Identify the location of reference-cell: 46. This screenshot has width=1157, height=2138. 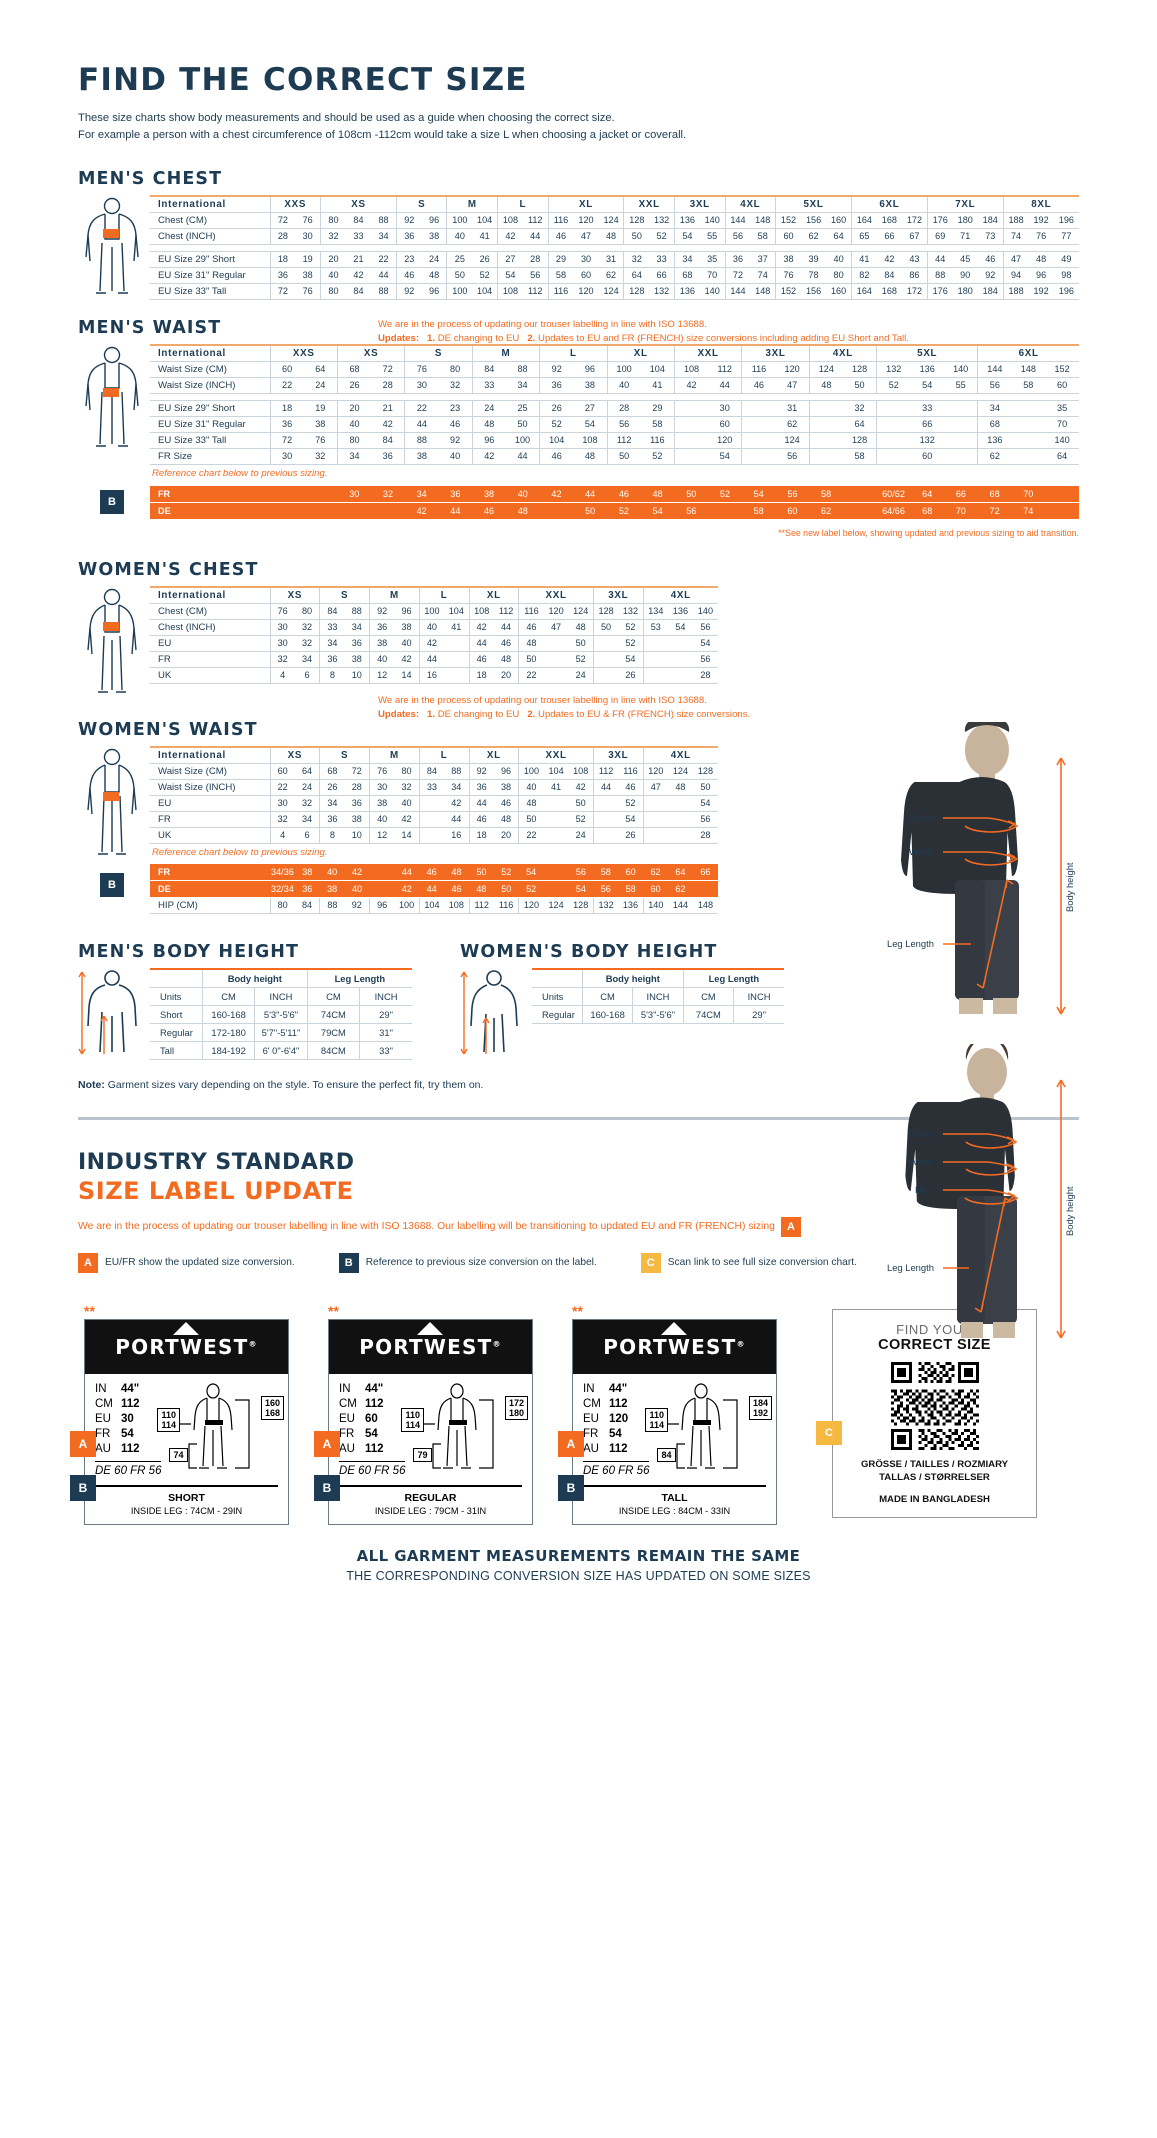
(624, 494).